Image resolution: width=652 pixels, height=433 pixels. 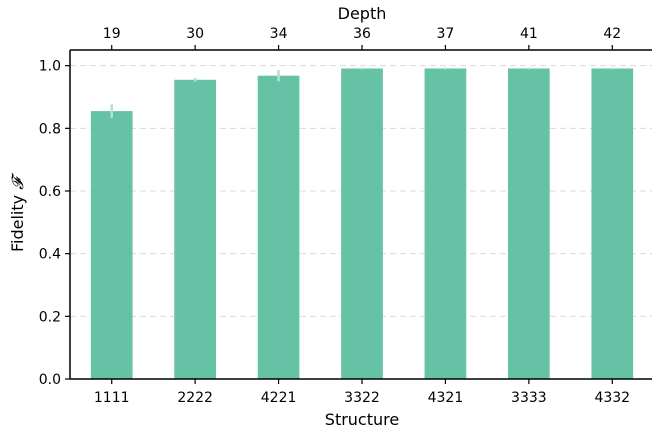 What do you see at coordinates (446, 398) in the screenshot?
I see `x-tick-label: 4321` at bounding box center [446, 398].